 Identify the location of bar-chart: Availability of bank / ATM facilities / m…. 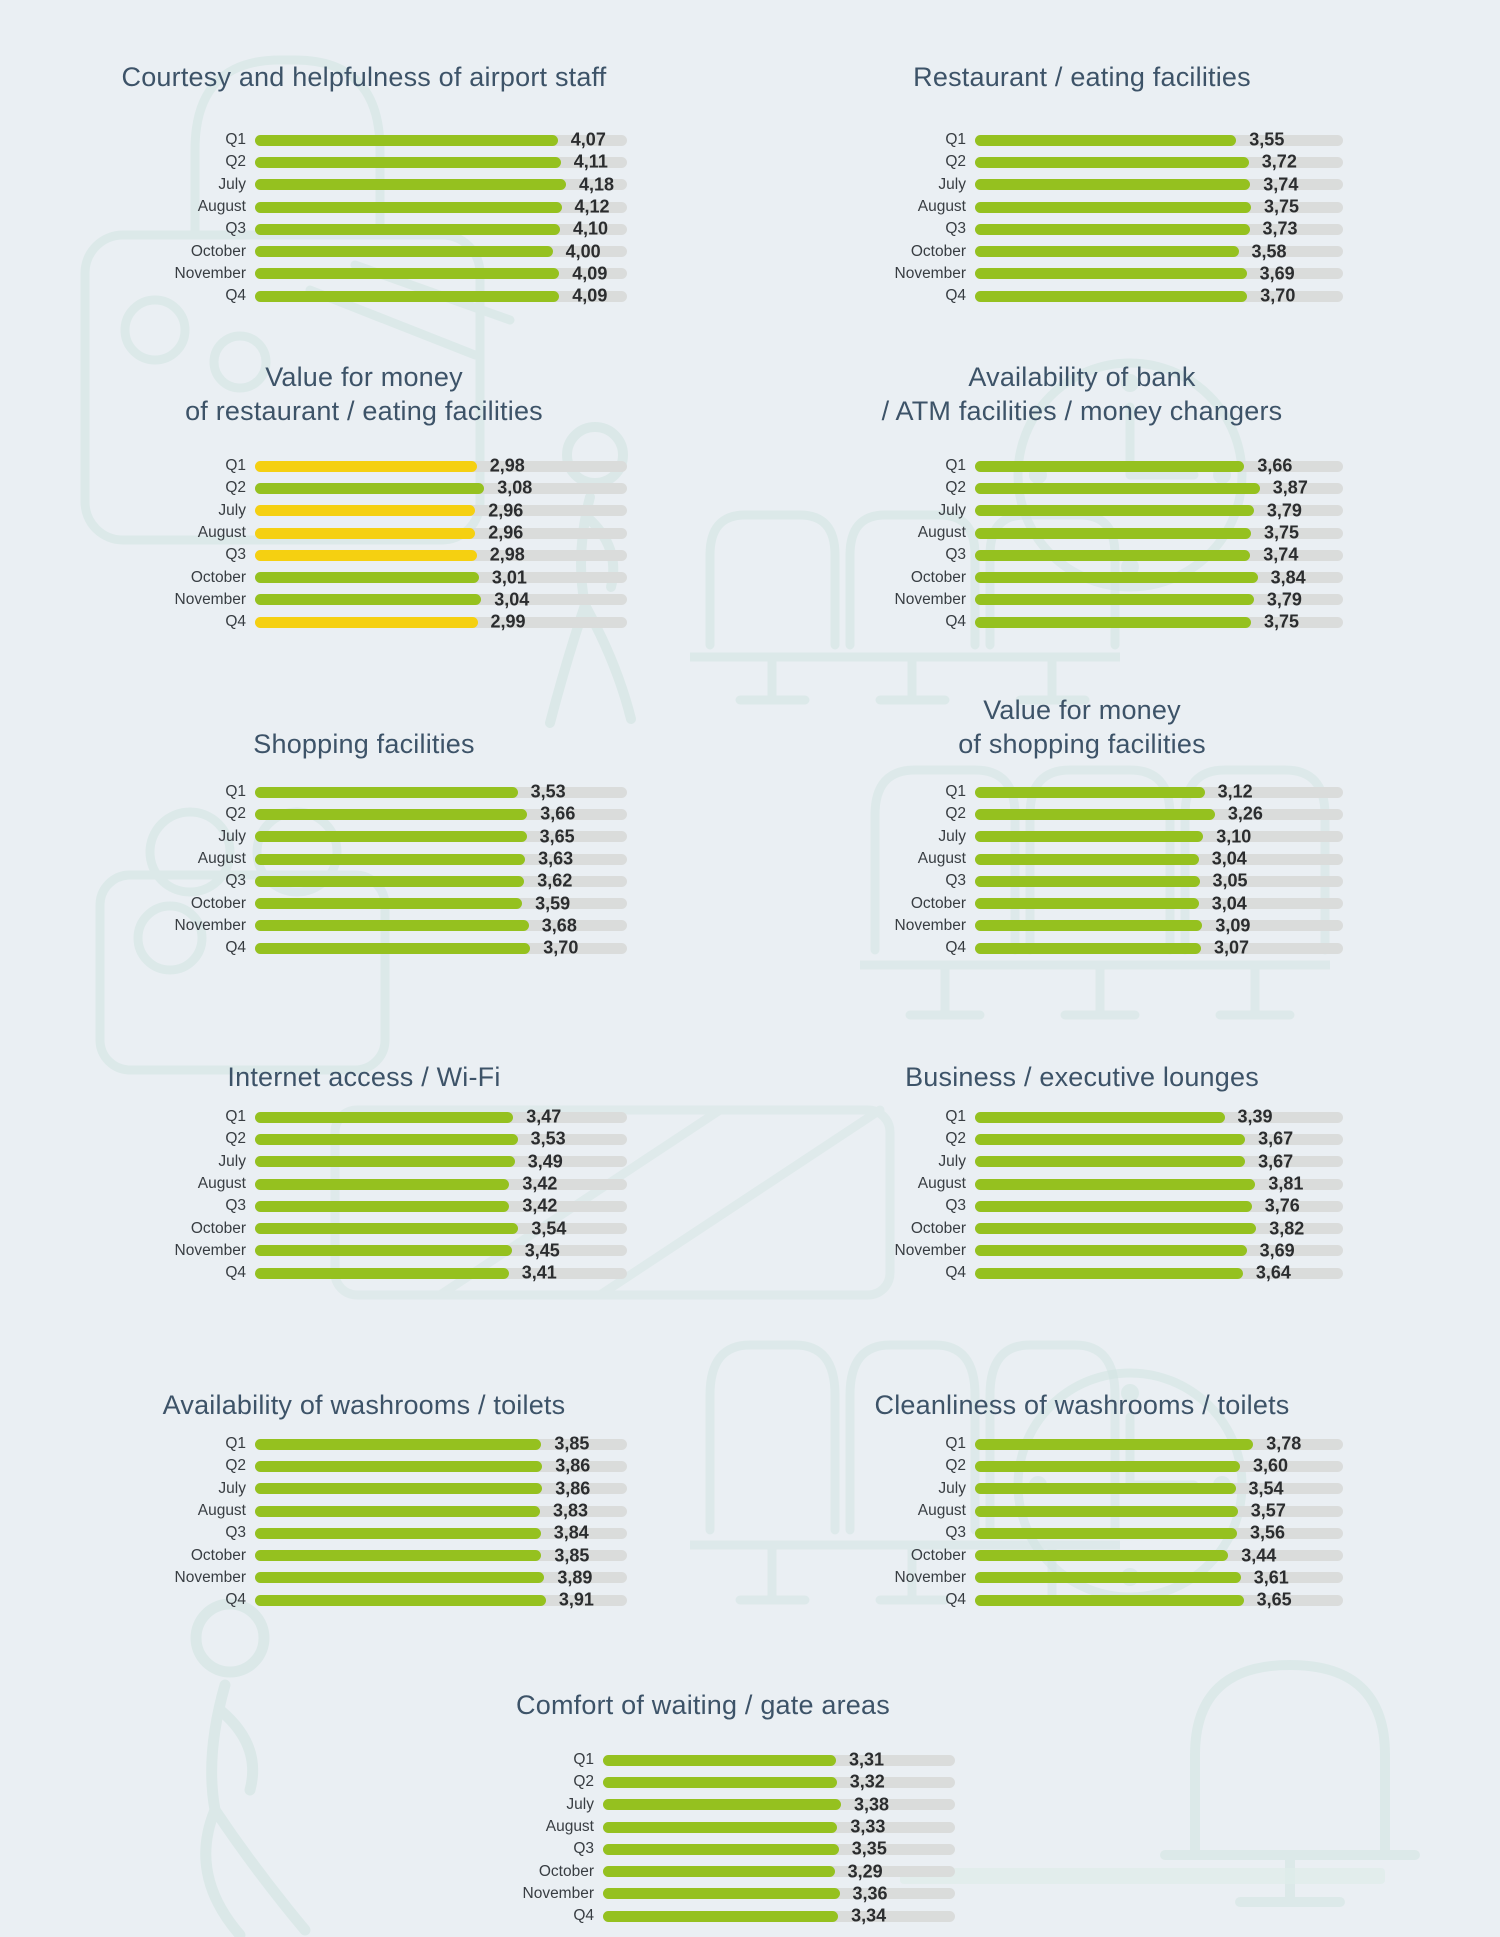
(1082, 496).